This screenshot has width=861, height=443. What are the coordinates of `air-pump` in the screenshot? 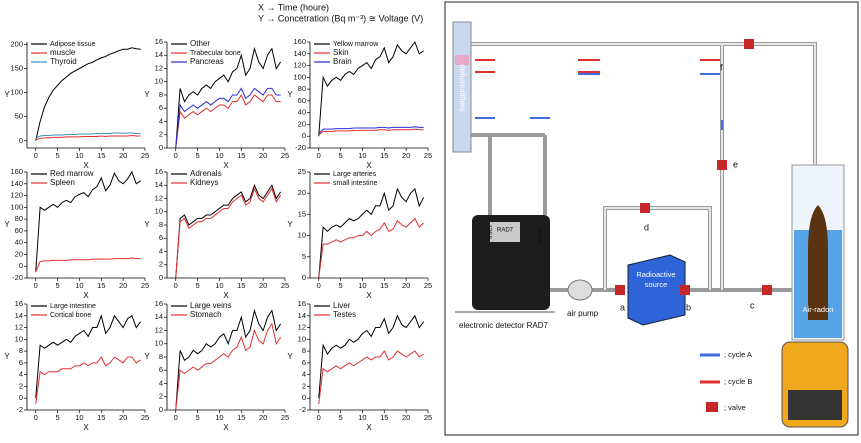 It's located at (580, 290).